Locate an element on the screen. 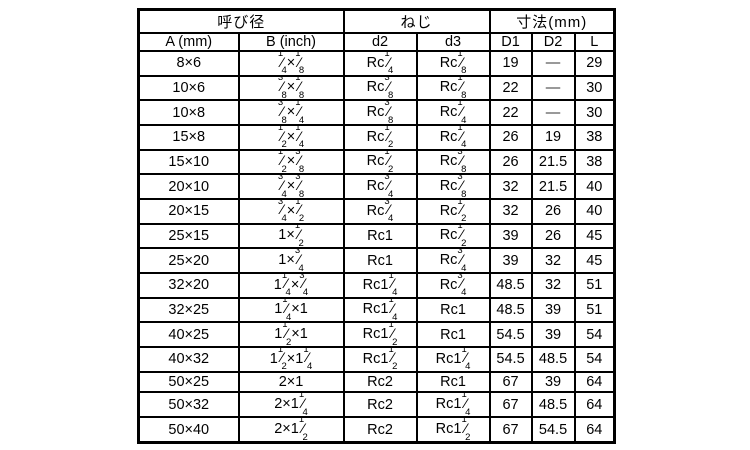 This screenshot has width=750, height=450. table-cell: Rc11⁄2 is located at coordinates (380, 359).